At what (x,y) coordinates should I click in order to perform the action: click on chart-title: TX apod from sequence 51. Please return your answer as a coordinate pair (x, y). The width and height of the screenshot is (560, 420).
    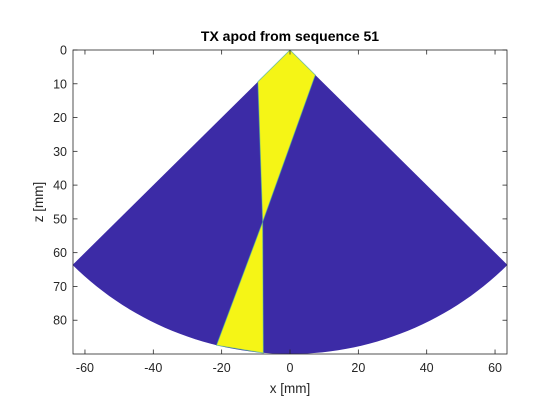
    Looking at the image, I should click on (290, 36).